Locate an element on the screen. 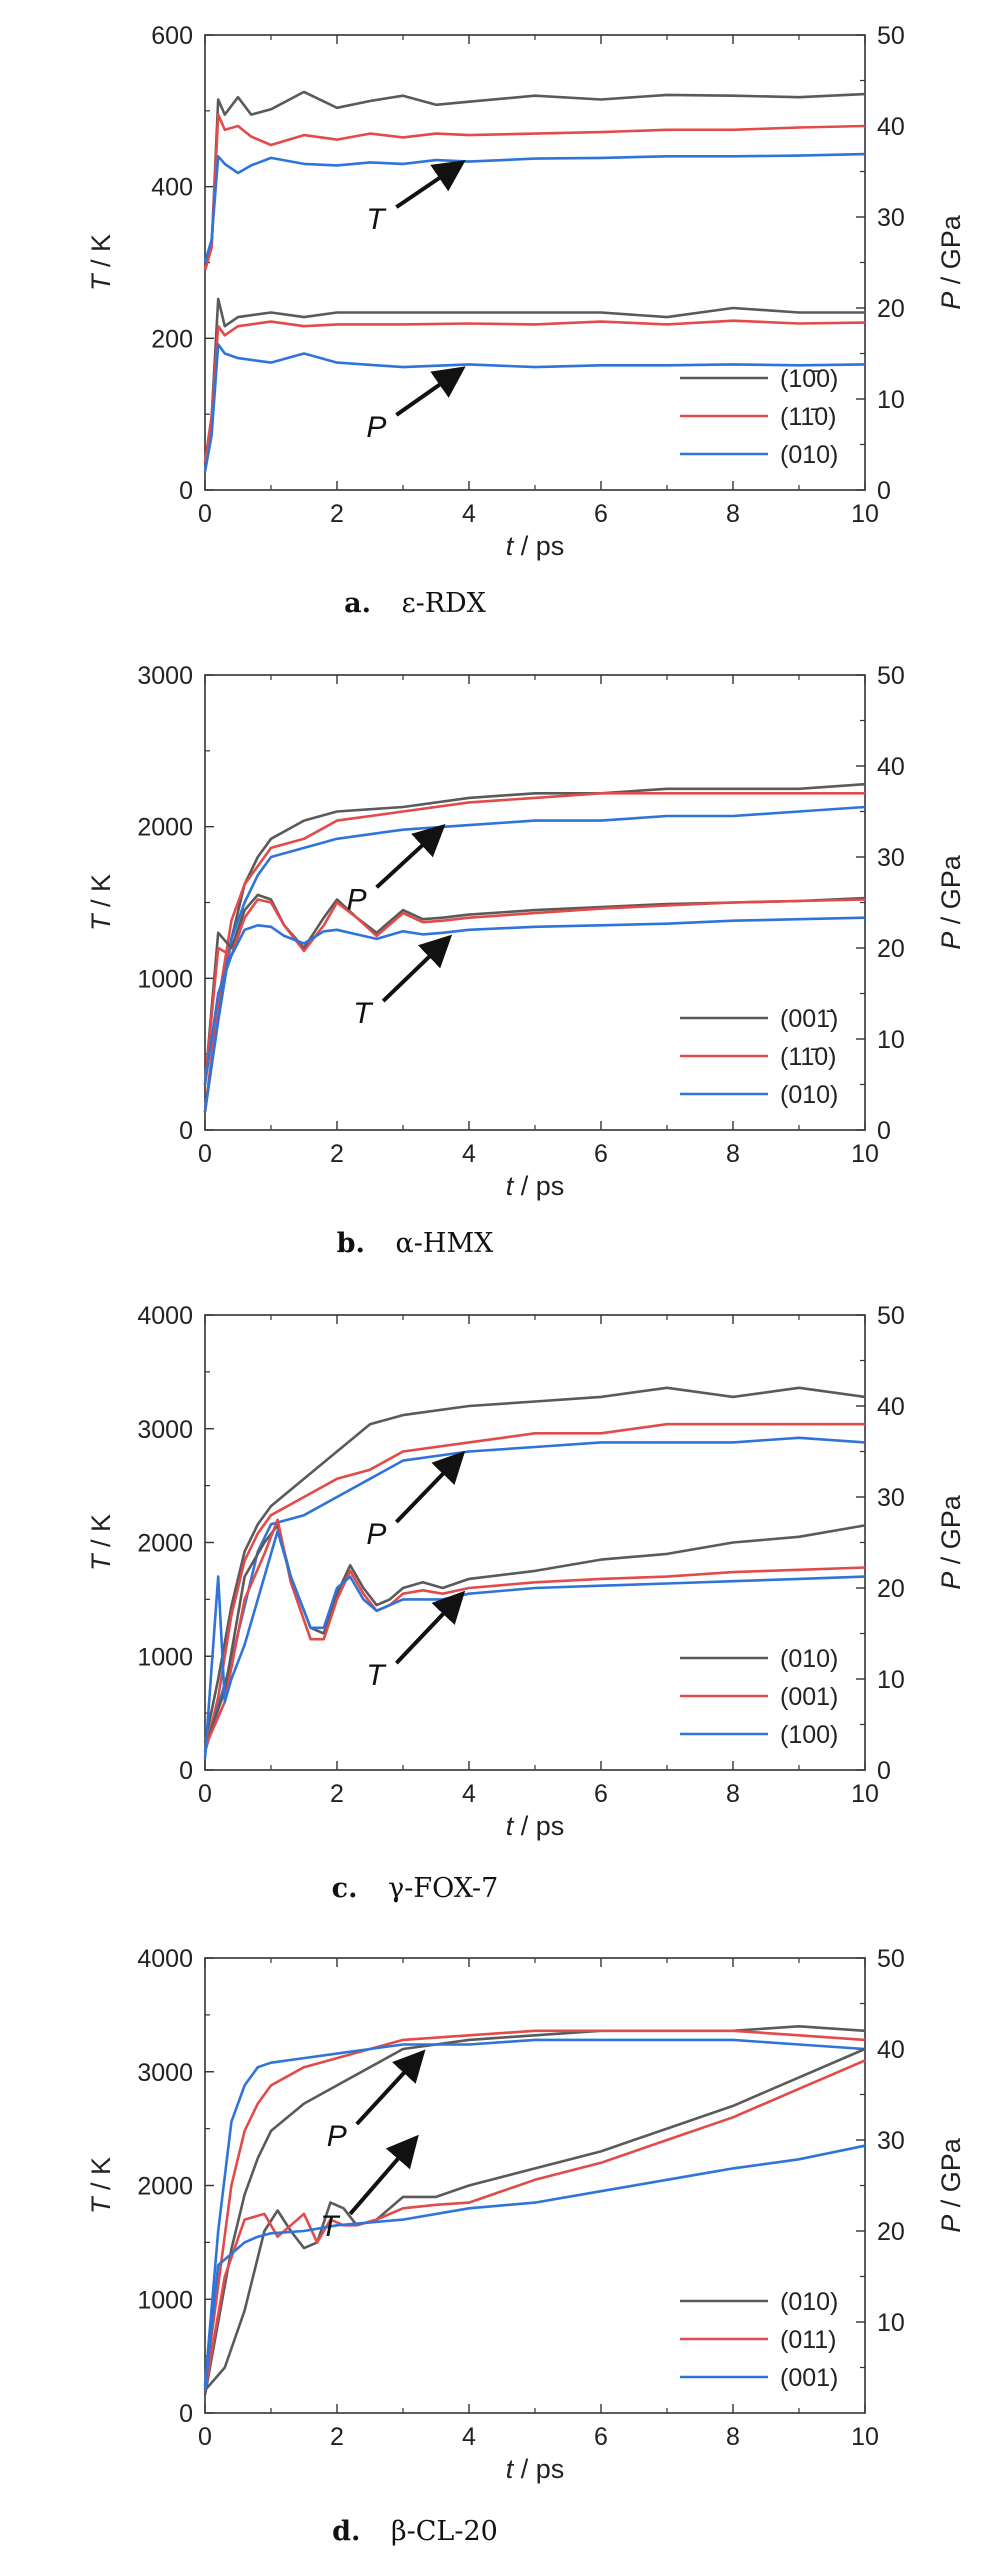  legend-label-d-1: (011) is located at coordinates (808, 2340).